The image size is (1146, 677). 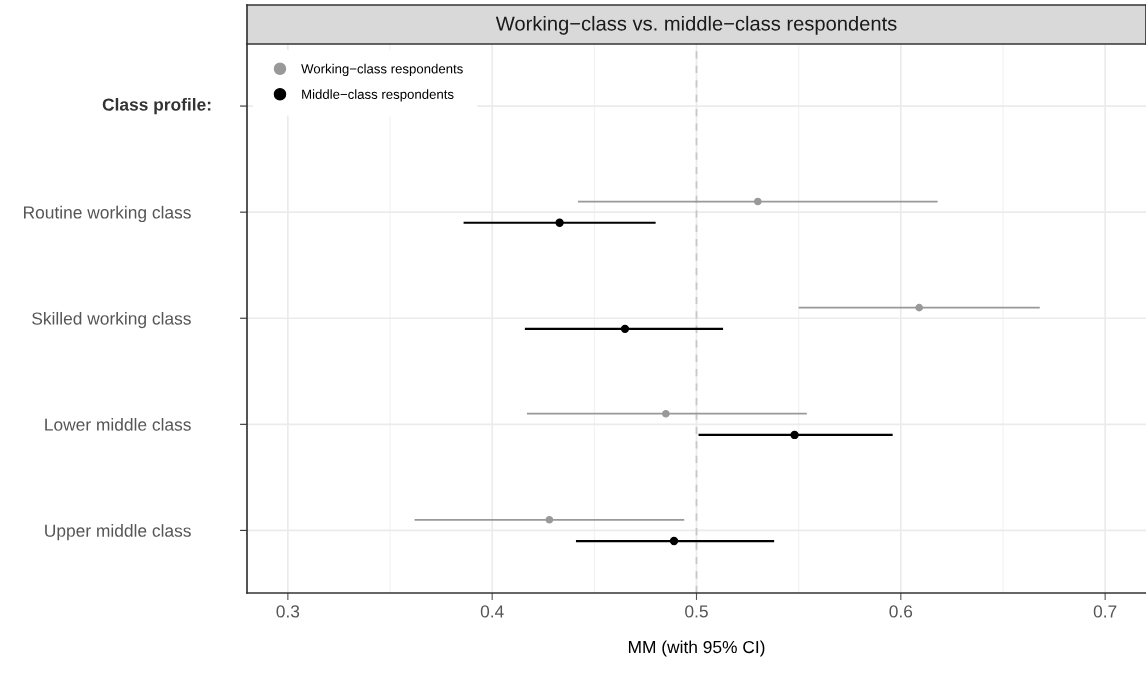 What do you see at coordinates (696, 25) in the screenshot?
I see `chart-title: Working−class vs. middle−class respondents` at bounding box center [696, 25].